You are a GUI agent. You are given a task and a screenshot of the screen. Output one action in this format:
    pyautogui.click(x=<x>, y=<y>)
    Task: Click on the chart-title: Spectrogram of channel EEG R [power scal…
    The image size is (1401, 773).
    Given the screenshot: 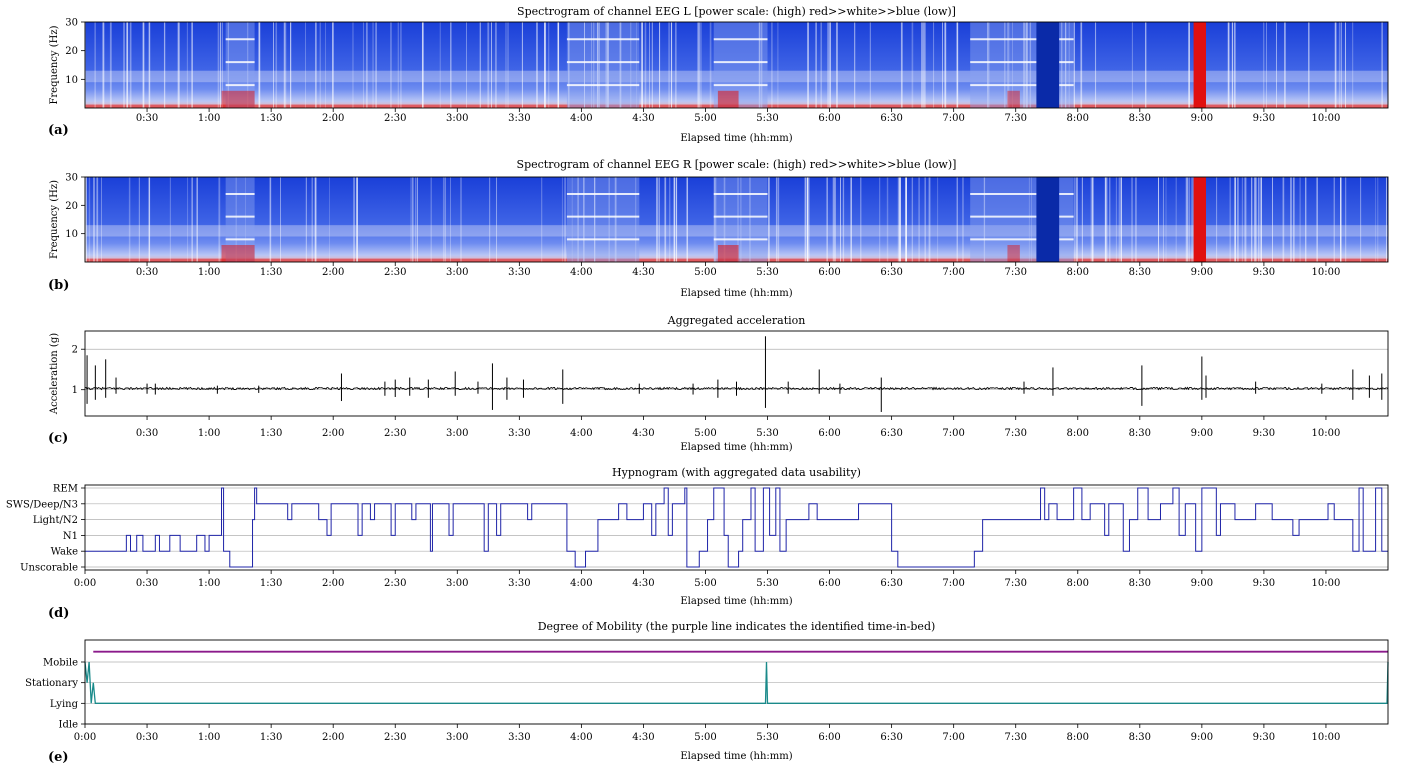 What is the action you would take?
    pyautogui.click(x=737, y=164)
    